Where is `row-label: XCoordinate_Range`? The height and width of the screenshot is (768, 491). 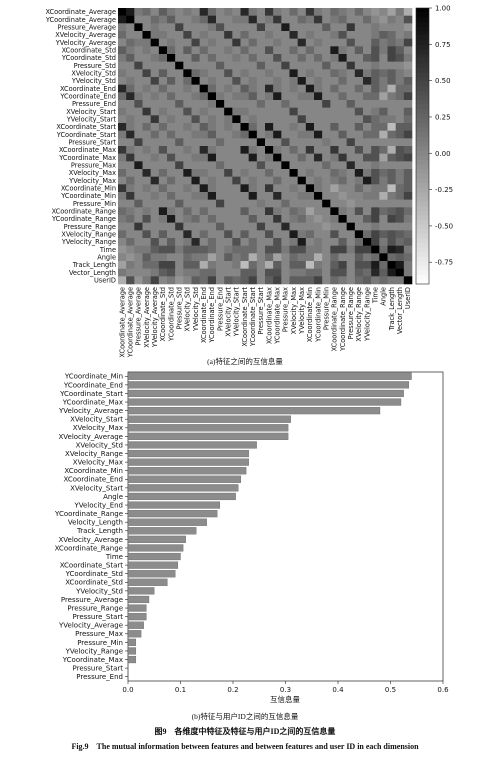
row-label: XCoordinate_Range is located at coordinates (84, 211).